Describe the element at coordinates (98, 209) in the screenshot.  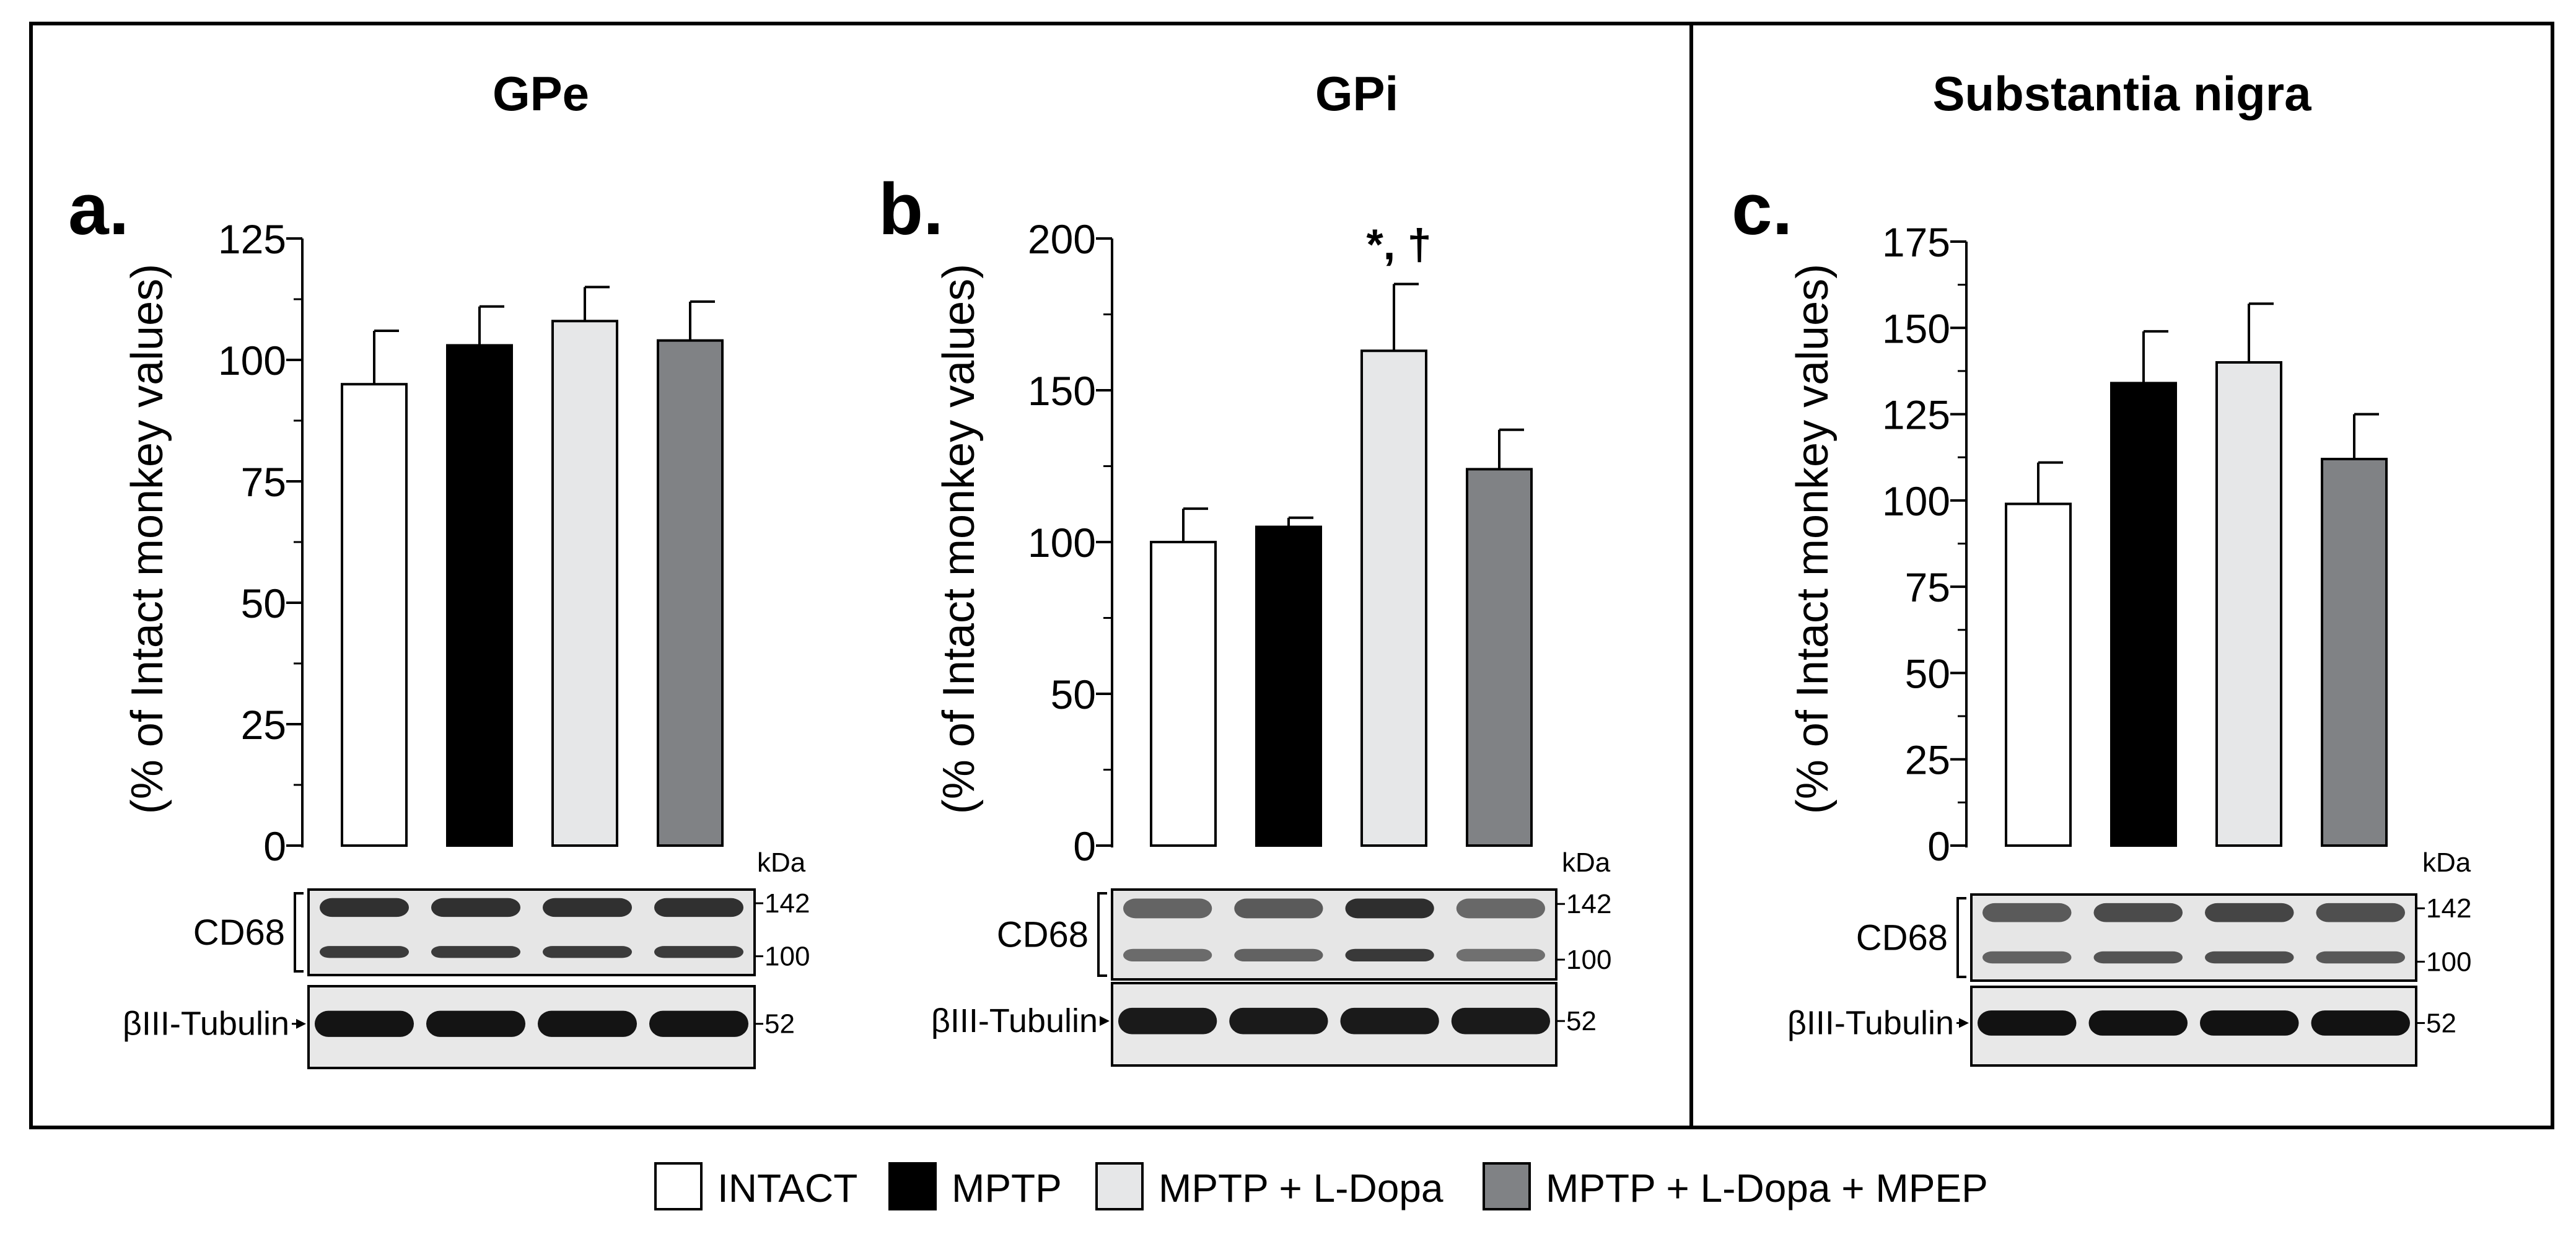
I see `panel-label: a.` at that location.